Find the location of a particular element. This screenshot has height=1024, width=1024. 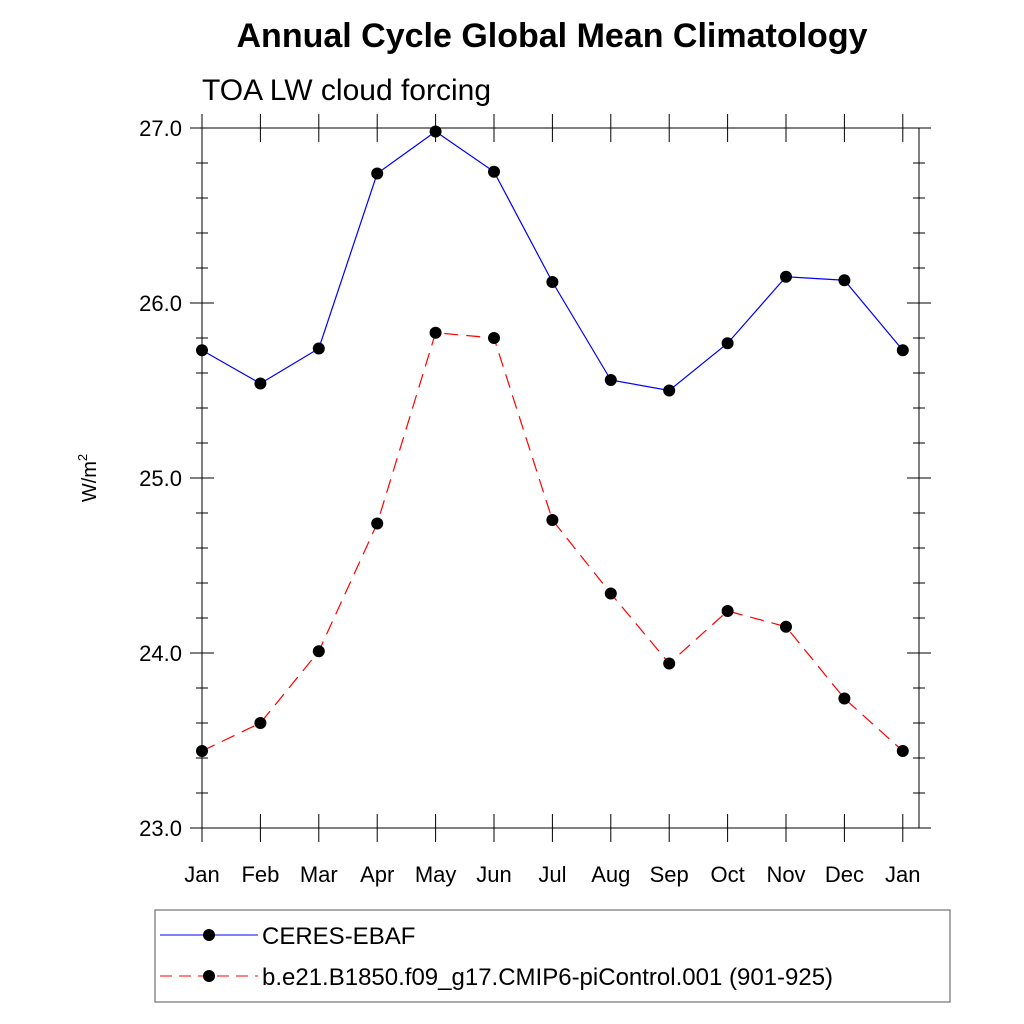

y-tick-labels: 23.0 24.0 25.0 26.0 27.0 is located at coordinates (160, 478).